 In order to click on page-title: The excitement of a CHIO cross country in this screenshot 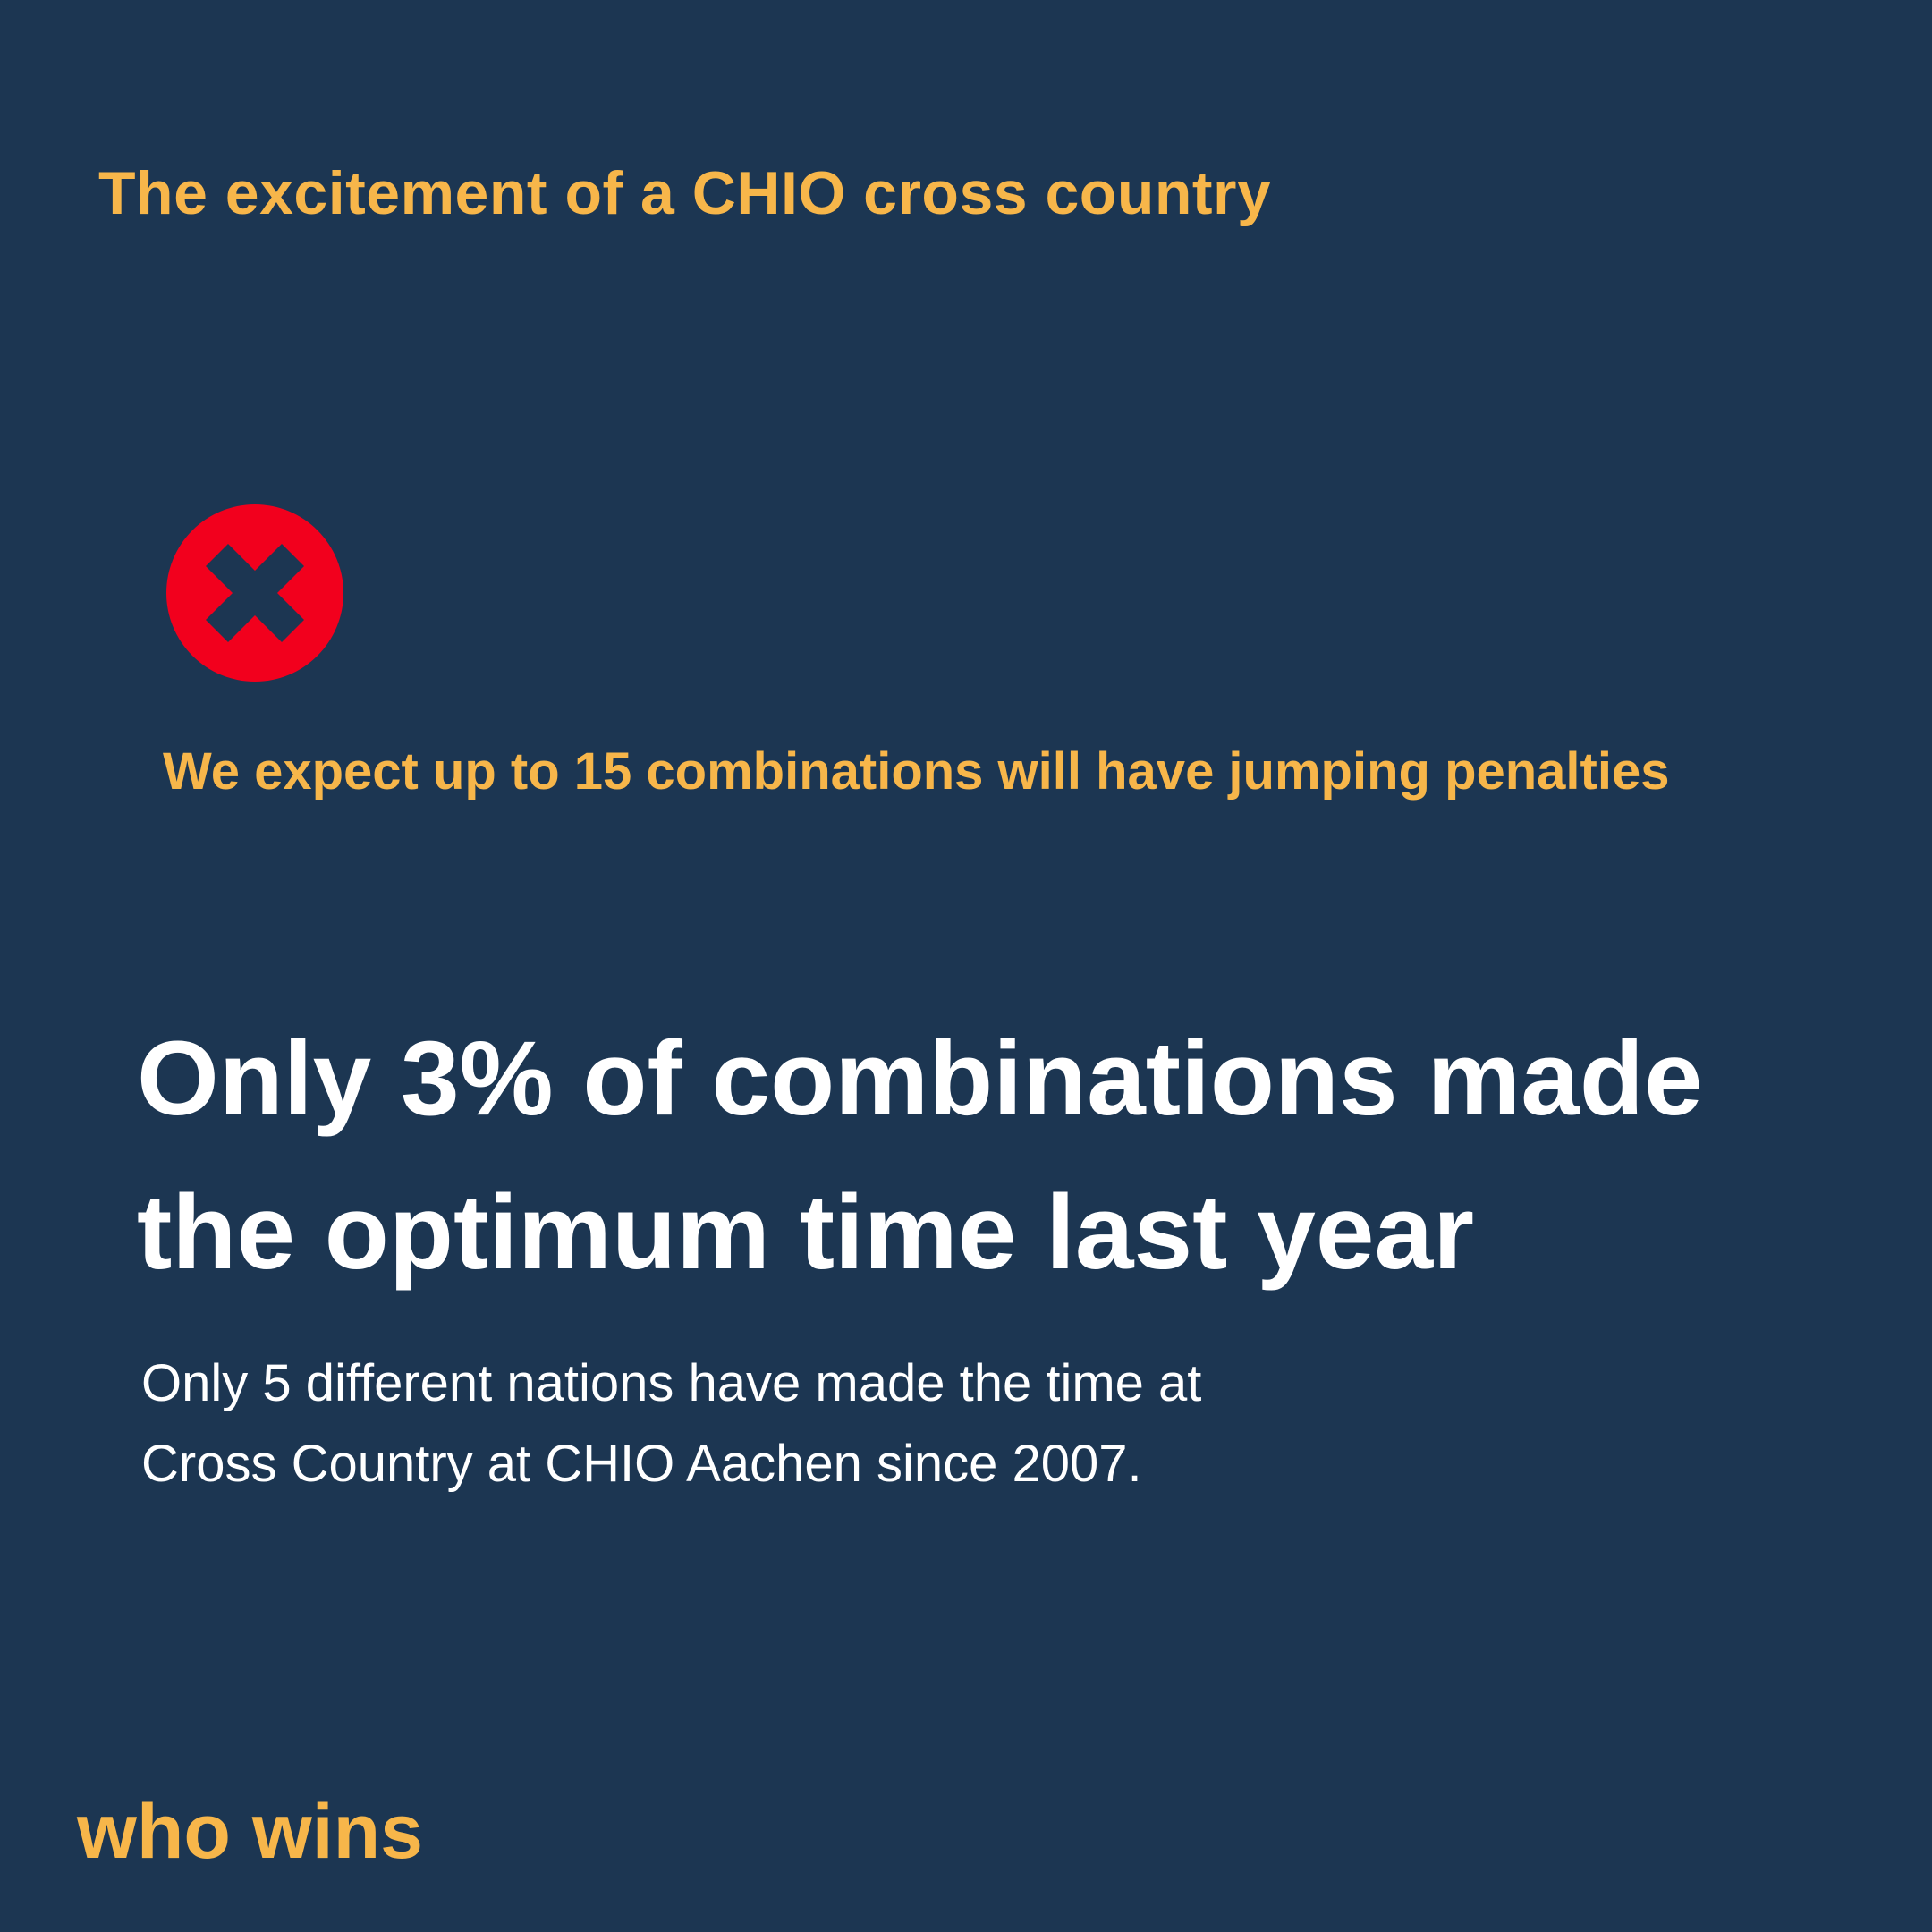, I will do `click(685, 193)`.